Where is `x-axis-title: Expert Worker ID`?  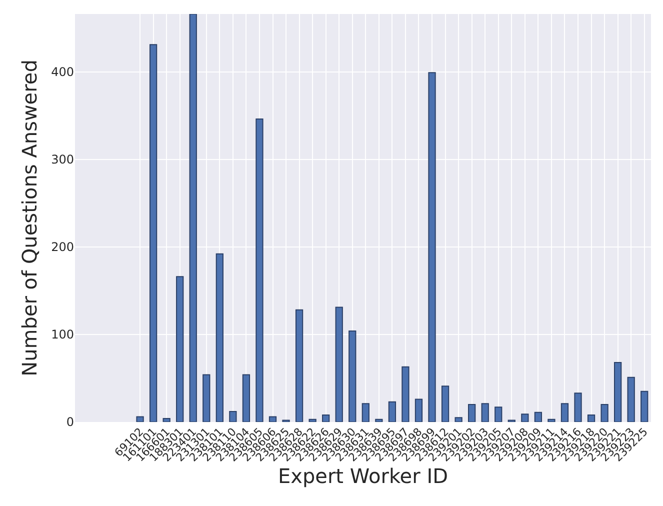 x-axis-title: Expert Worker ID is located at coordinates (363, 476).